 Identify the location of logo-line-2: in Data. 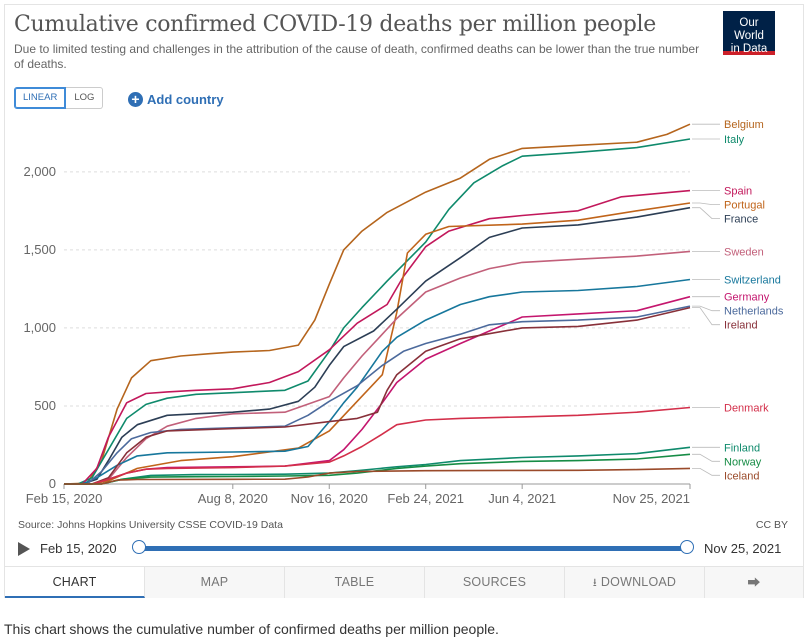
(749, 49).